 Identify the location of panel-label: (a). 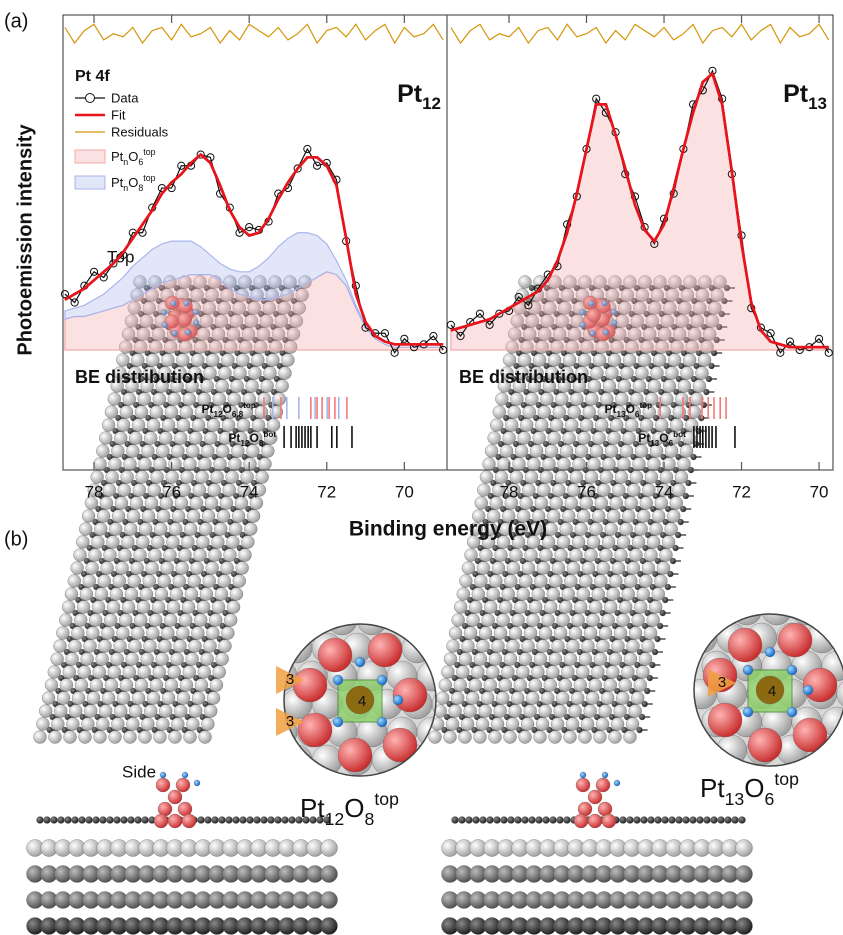
(16, 21).